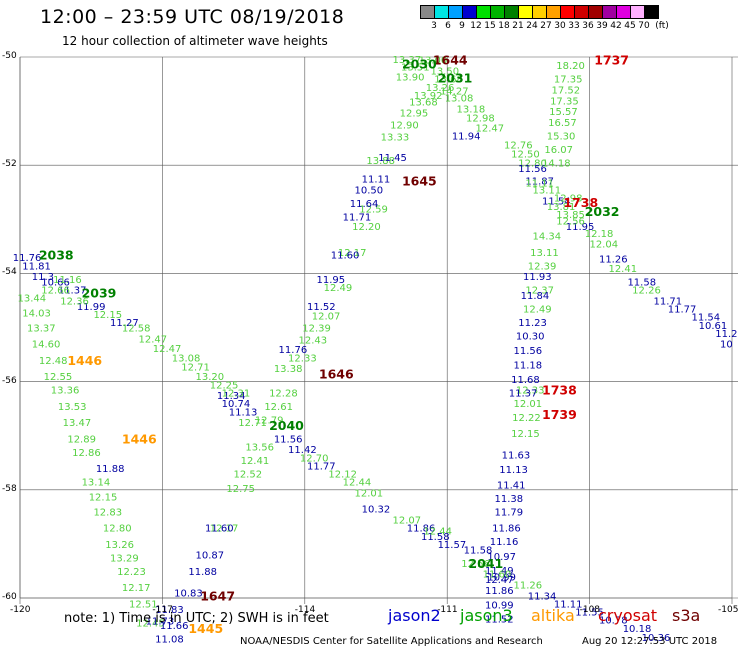 The height and width of the screenshot is (650, 740). What do you see at coordinates (202, 572) in the screenshot?
I see `swh-value-label: 11.88` at bounding box center [202, 572].